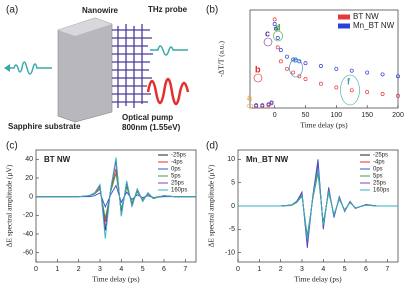 This screenshot has height=289, width=404. I want to click on nanowire-label: Nanowire, so click(100, 10).